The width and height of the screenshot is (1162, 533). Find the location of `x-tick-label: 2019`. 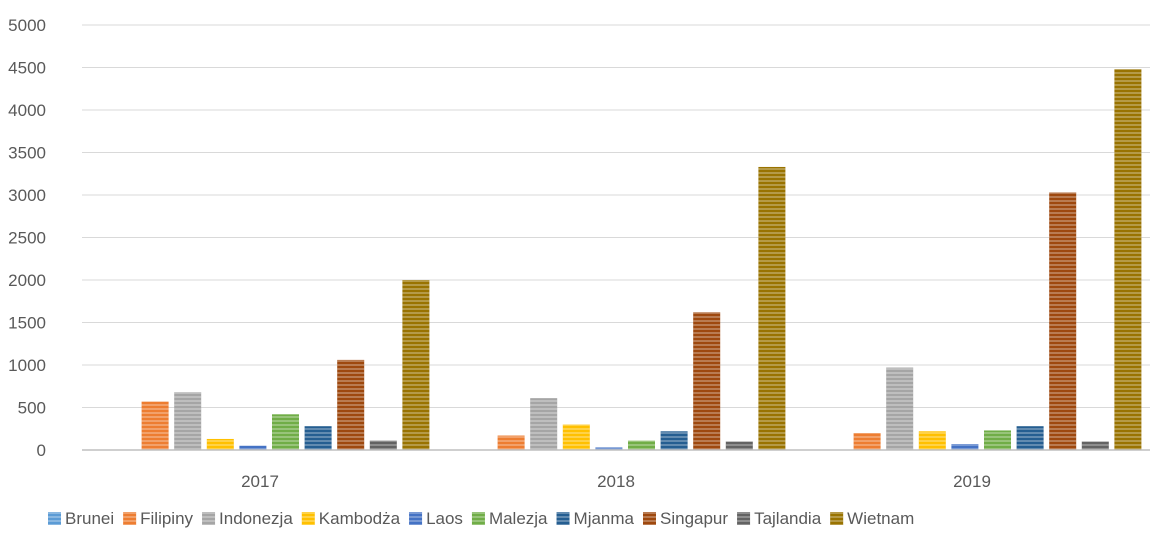

x-tick-label: 2019 is located at coordinates (972, 481).